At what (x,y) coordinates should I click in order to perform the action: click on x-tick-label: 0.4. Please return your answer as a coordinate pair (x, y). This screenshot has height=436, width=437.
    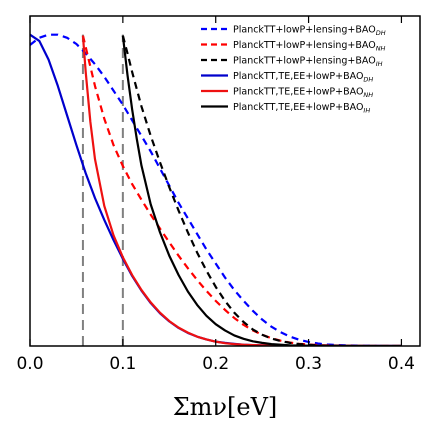
    Looking at the image, I should click on (401, 364).